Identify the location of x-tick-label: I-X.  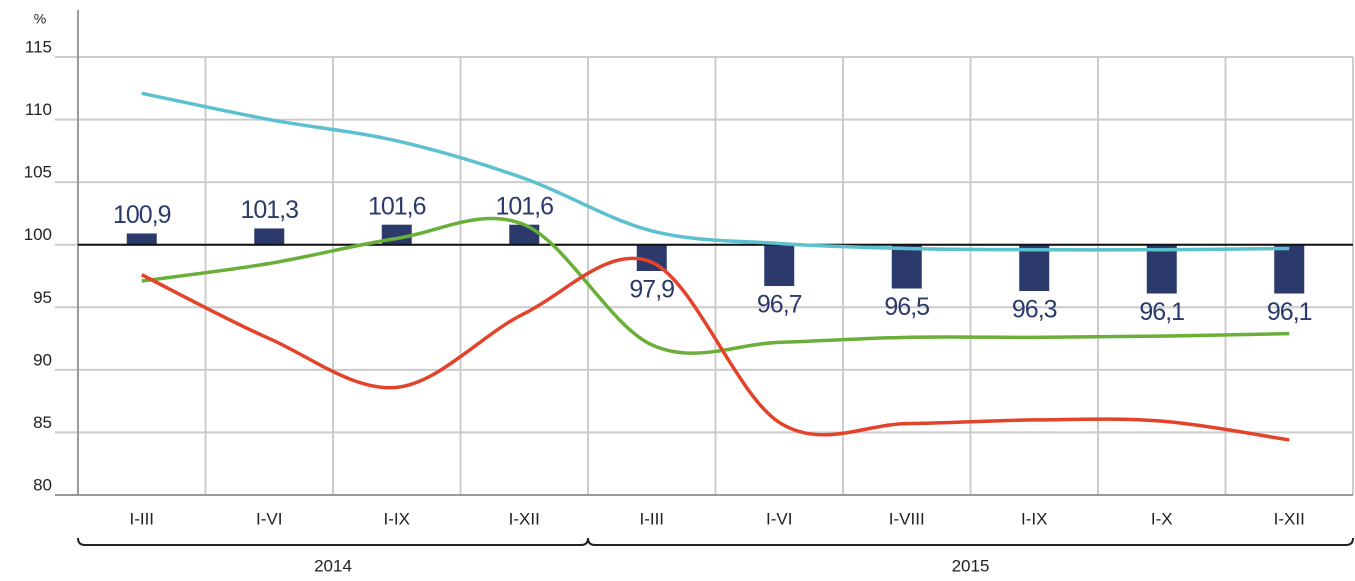
(1162, 518).